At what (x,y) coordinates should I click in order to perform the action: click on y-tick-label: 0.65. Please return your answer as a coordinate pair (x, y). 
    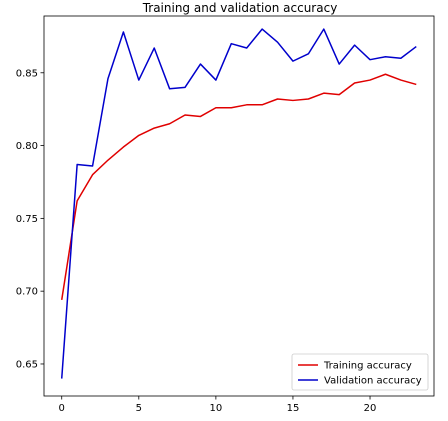
    Looking at the image, I should click on (27, 364).